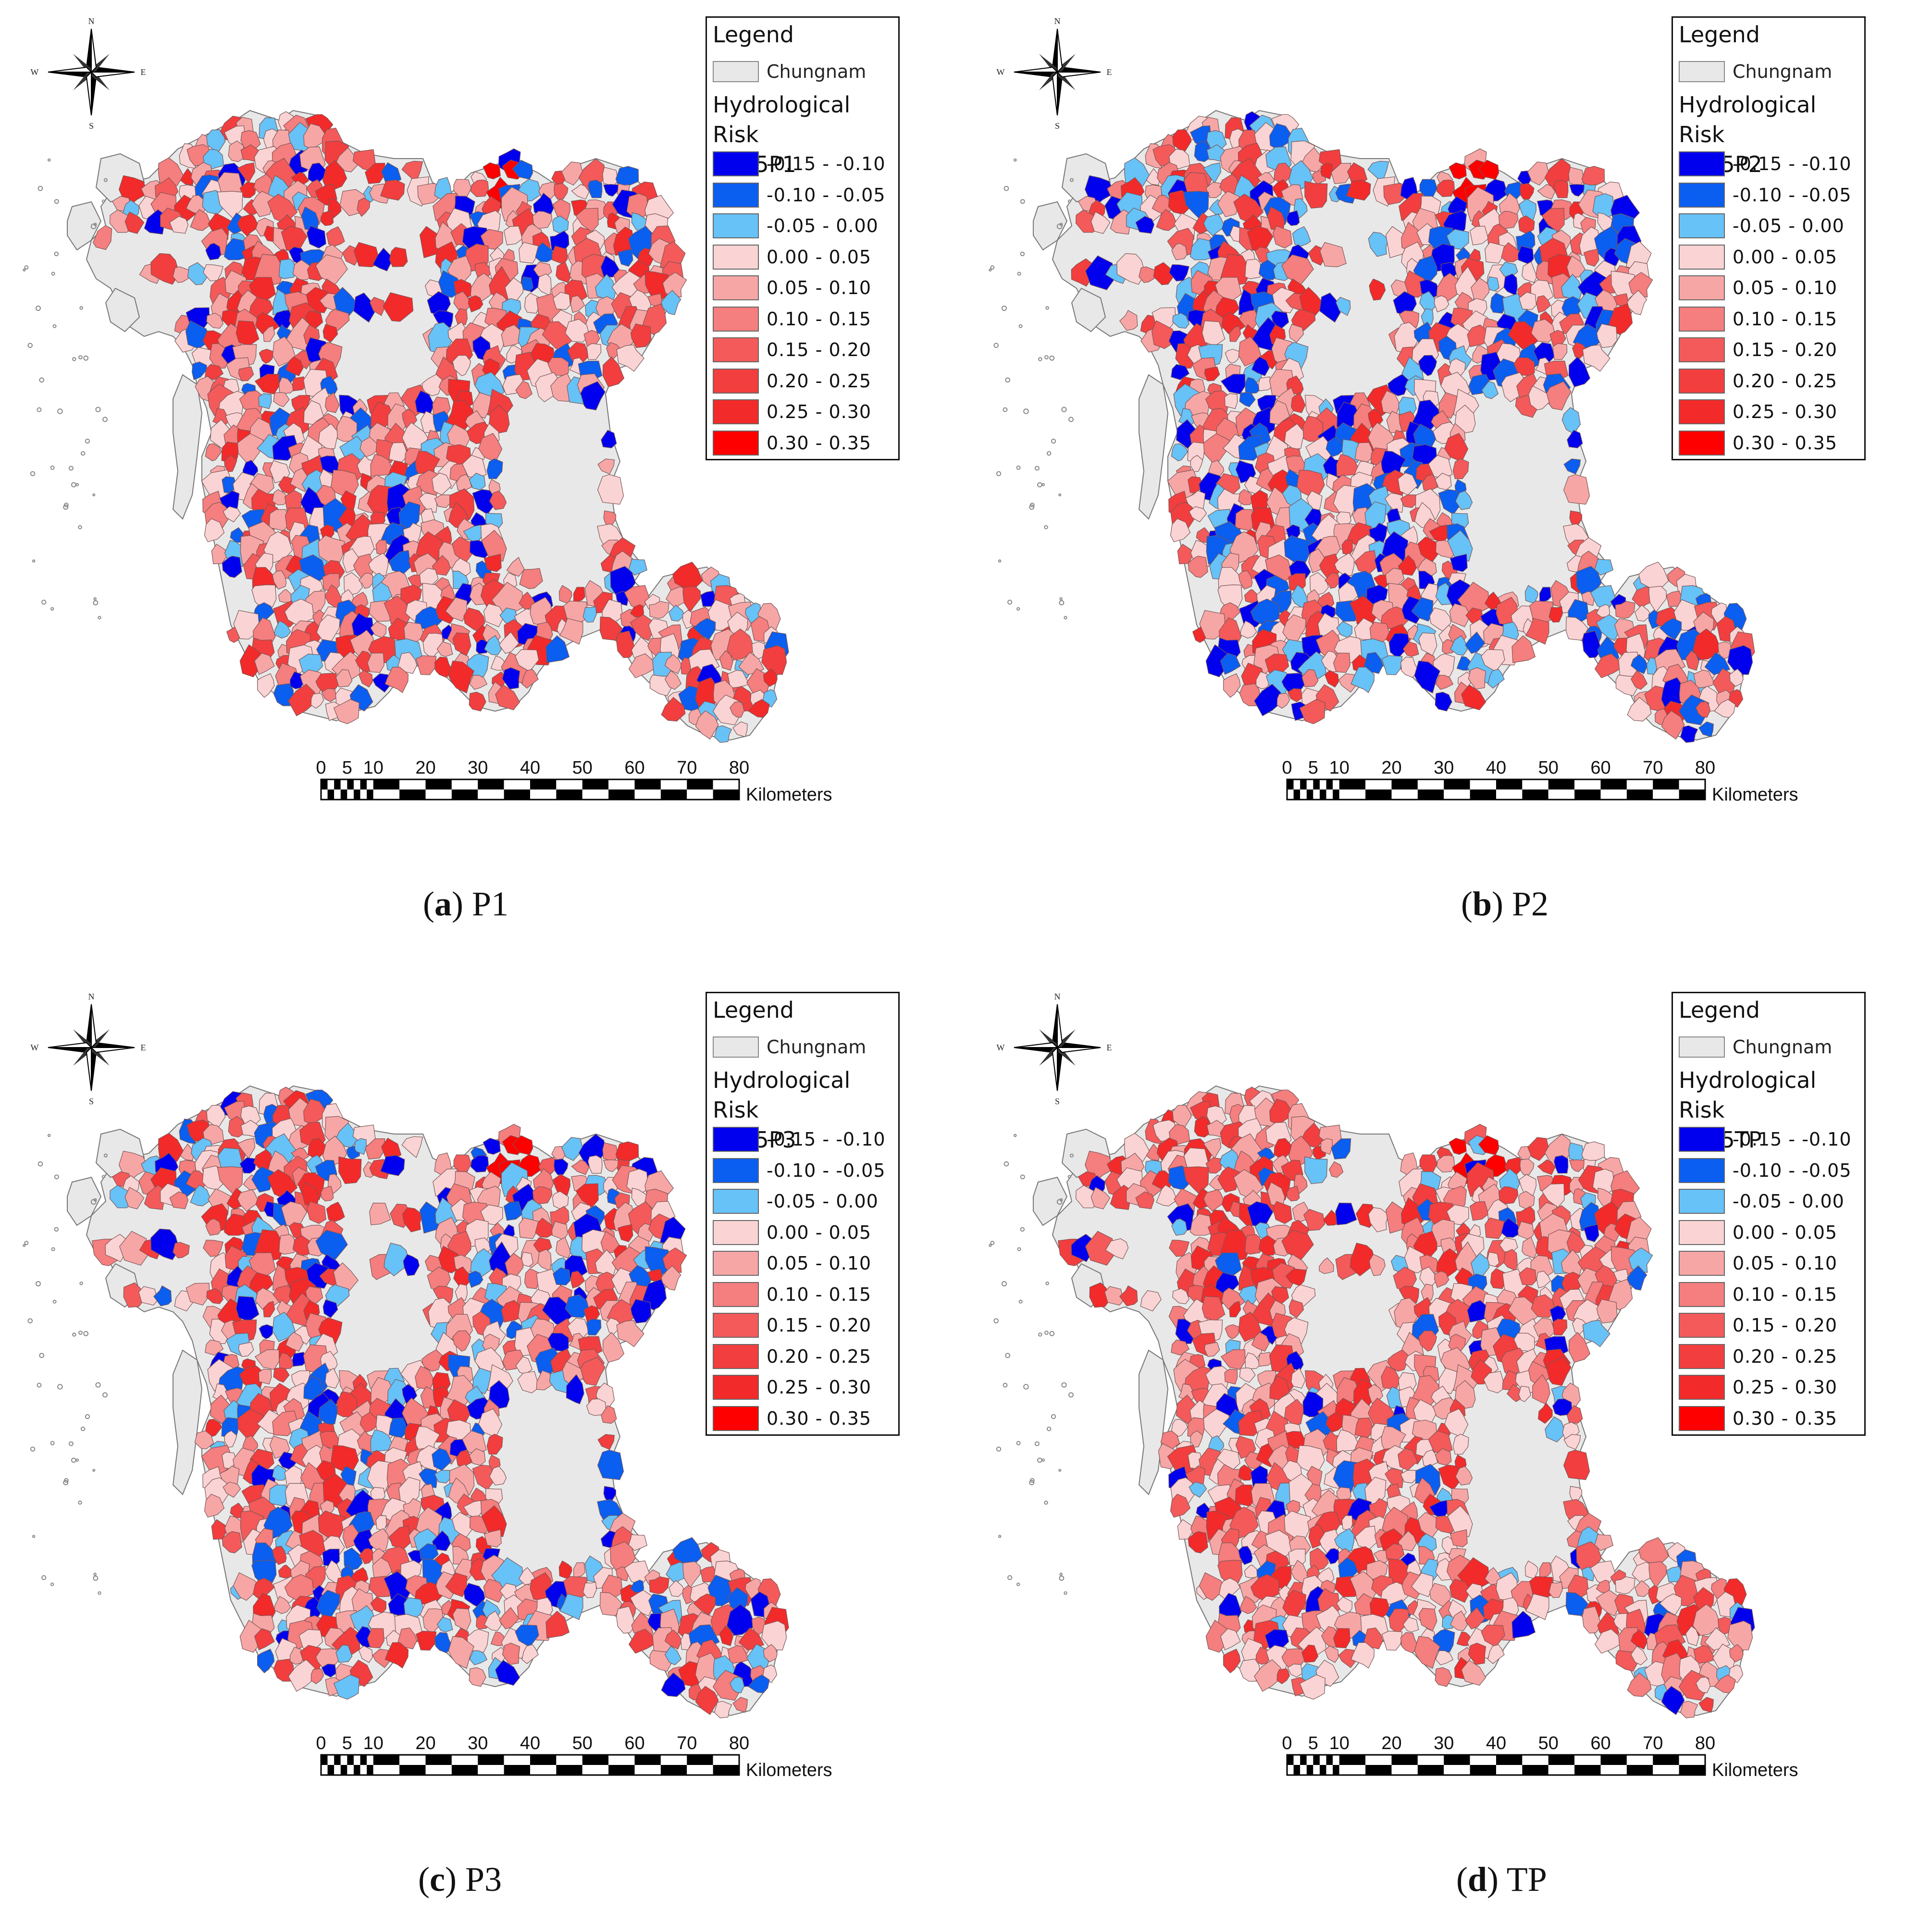 The width and height of the screenshot is (1932, 1924). What do you see at coordinates (820, 443) in the screenshot?
I see `legend-class-label: 0.30 - 0.35` at bounding box center [820, 443].